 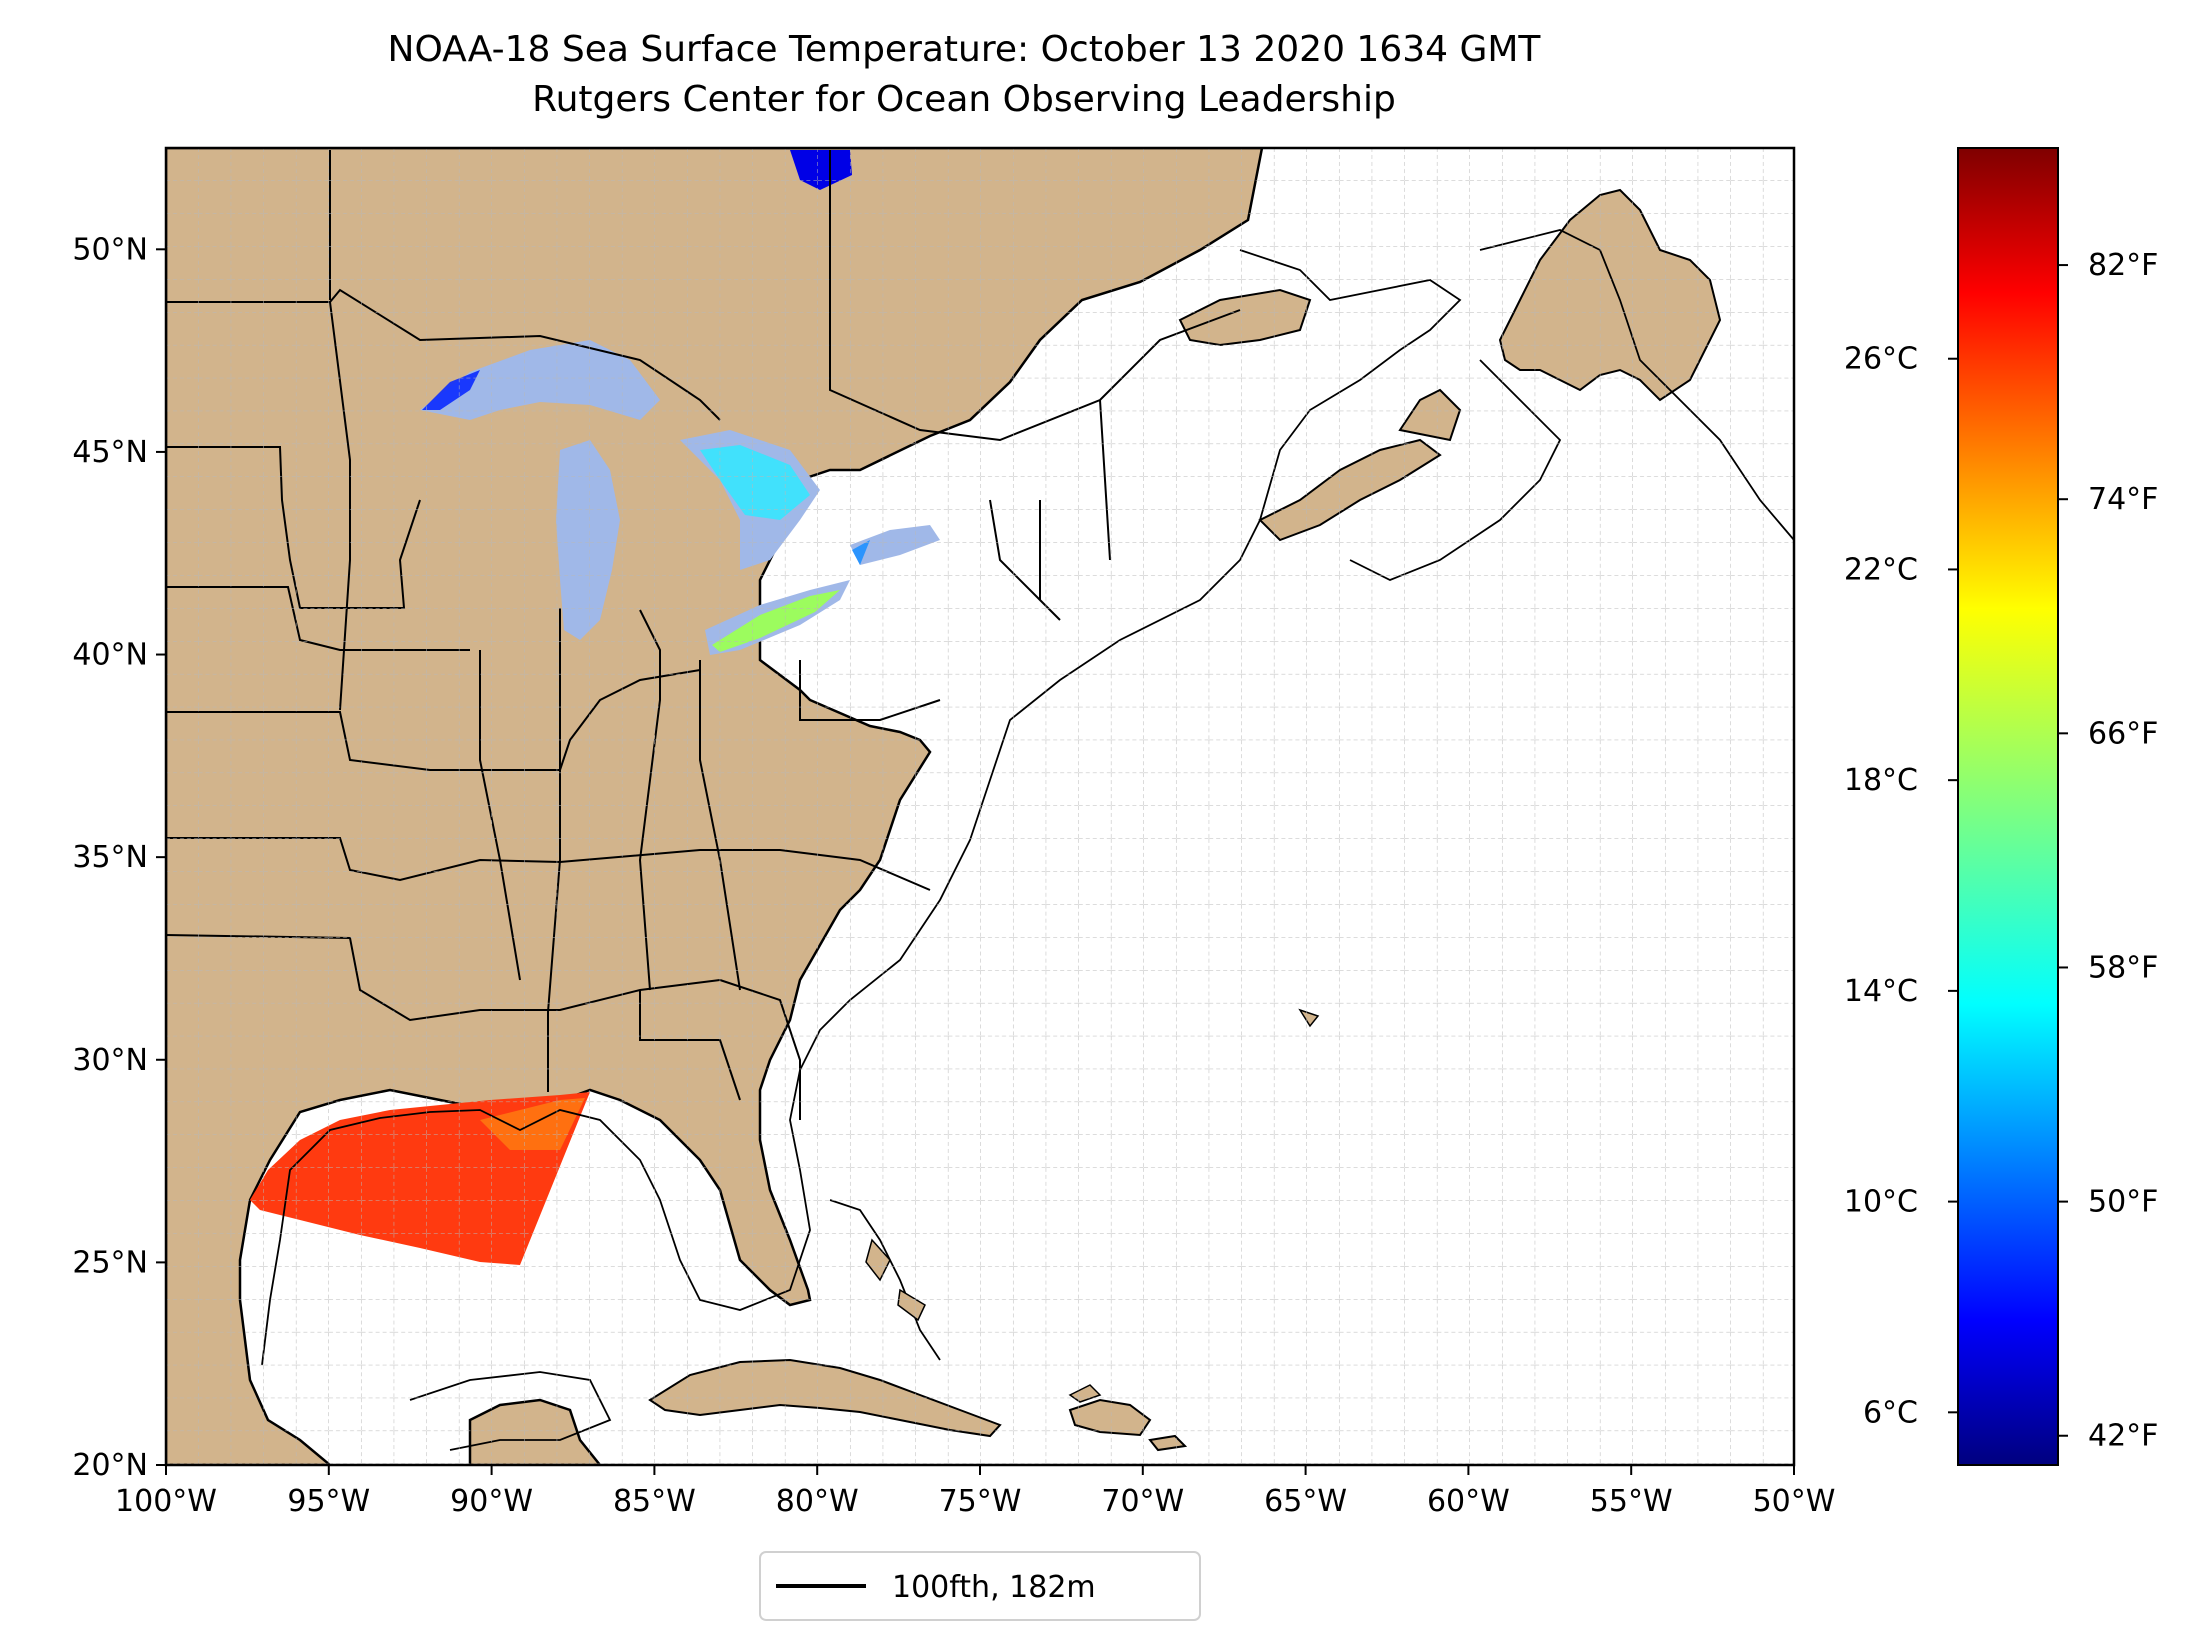 I want to click on lat-label: 20°N, so click(x=110, y=1465).